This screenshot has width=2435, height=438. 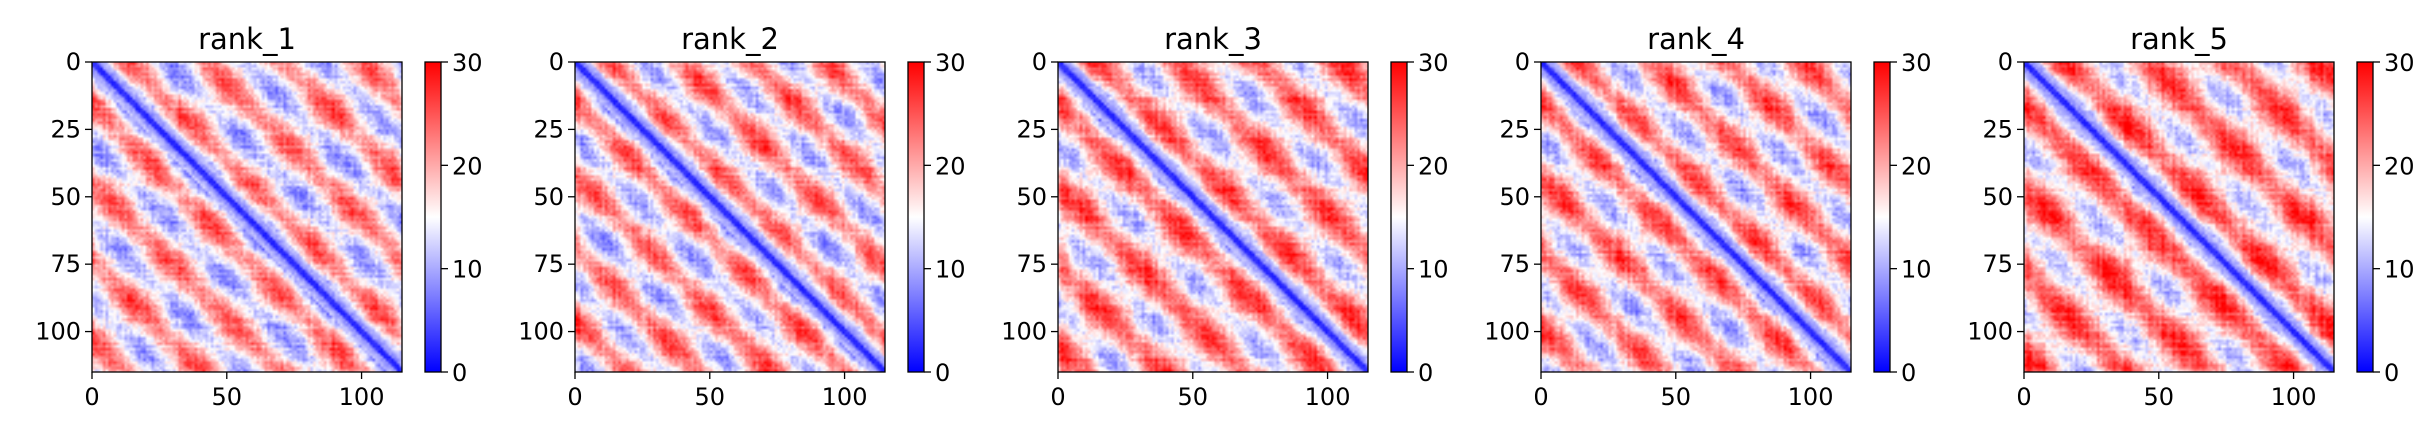 I want to click on subplot-title: rank_1, so click(x=247, y=39).